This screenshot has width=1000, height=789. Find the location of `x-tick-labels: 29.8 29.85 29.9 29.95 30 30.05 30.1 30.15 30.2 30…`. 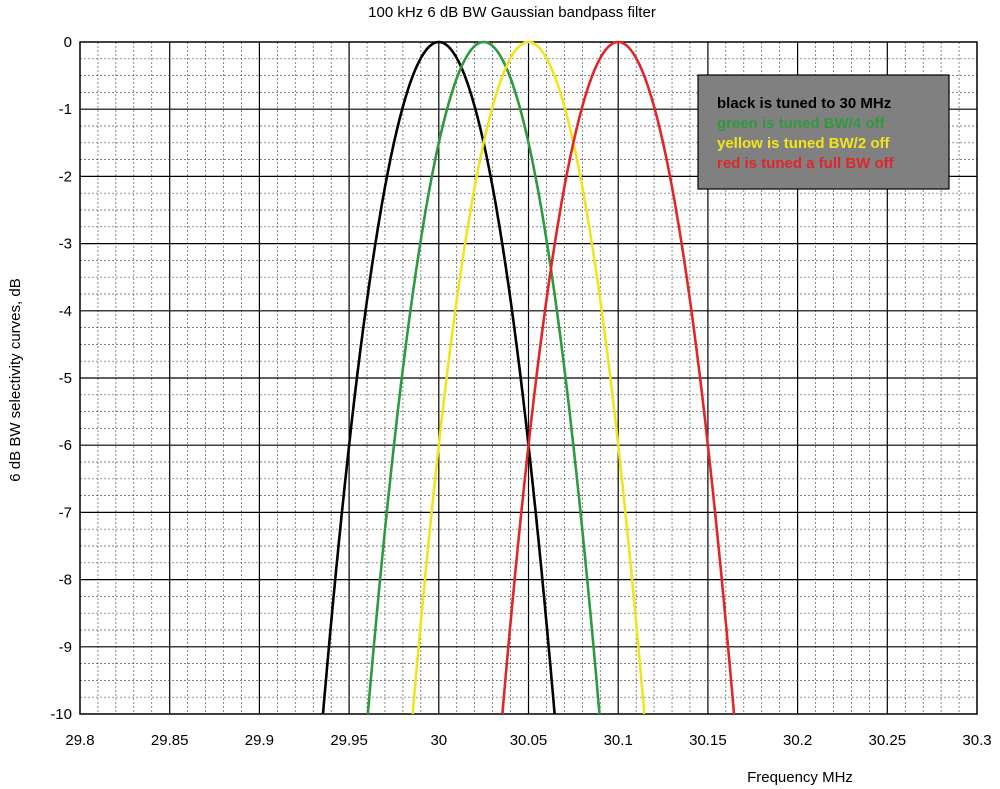

x-tick-labels: 29.8 29.85 29.9 29.95 30 30.05 30.1 30.15 30.2 30… is located at coordinates (528, 740).